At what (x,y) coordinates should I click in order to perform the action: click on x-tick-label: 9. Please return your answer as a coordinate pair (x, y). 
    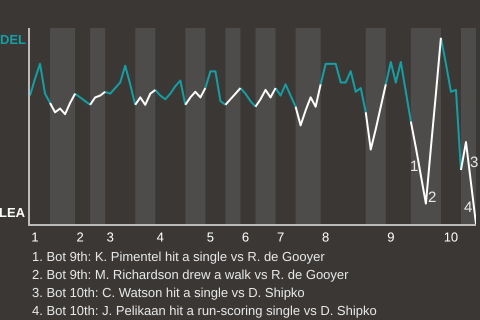
    Looking at the image, I should click on (390, 236).